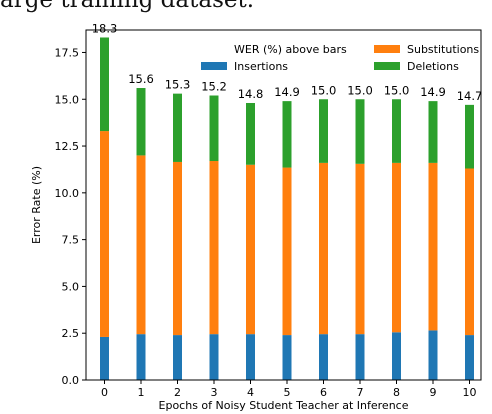 This screenshot has width=492, height=414. Describe the element at coordinates (214, 66) in the screenshot. I see `legend-insertions-swatch` at that location.